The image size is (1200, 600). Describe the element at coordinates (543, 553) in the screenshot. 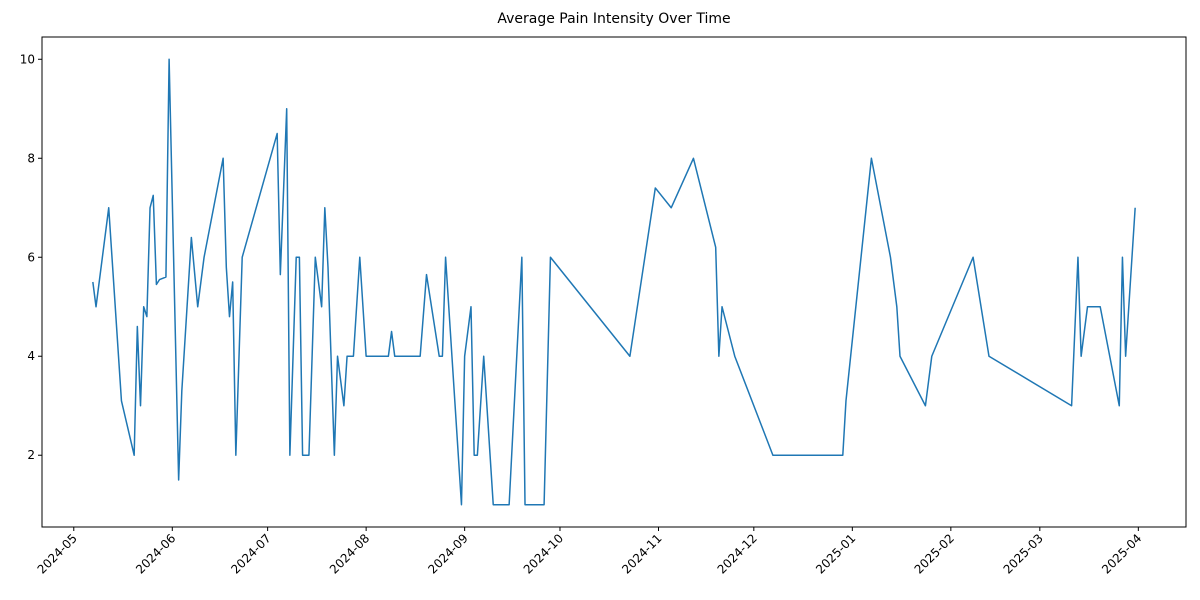

I see `x-tick-label: 2024-10` at that location.